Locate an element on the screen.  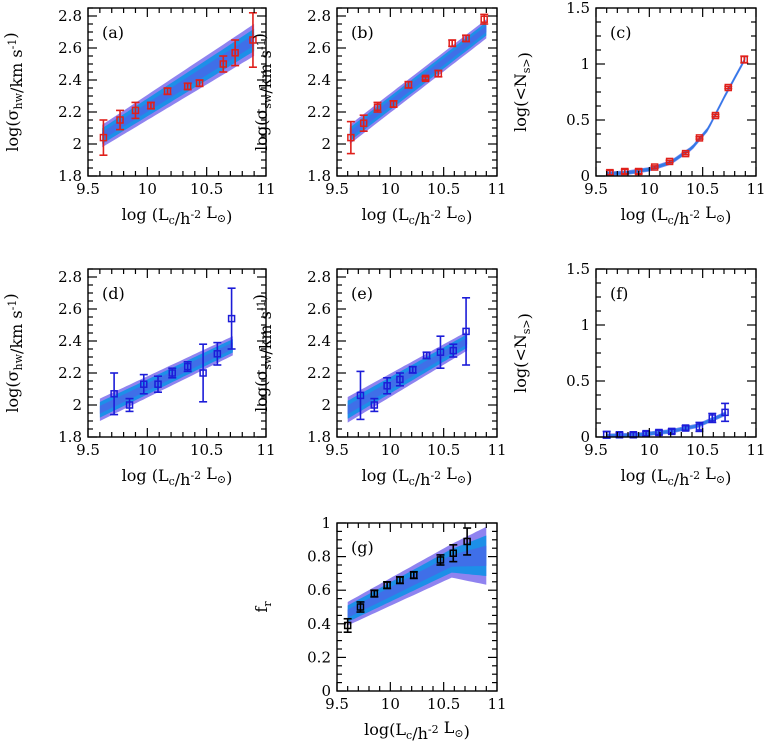
points-b is located at coordinates (417, 84).